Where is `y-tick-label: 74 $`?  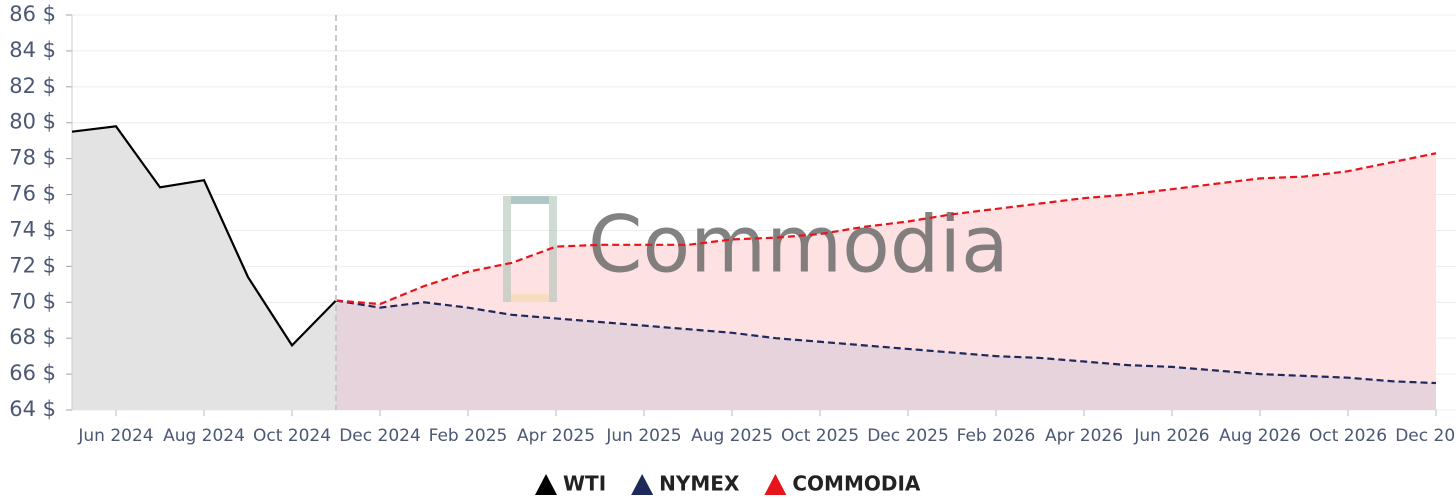 y-tick-label: 74 $ is located at coordinates (32, 229).